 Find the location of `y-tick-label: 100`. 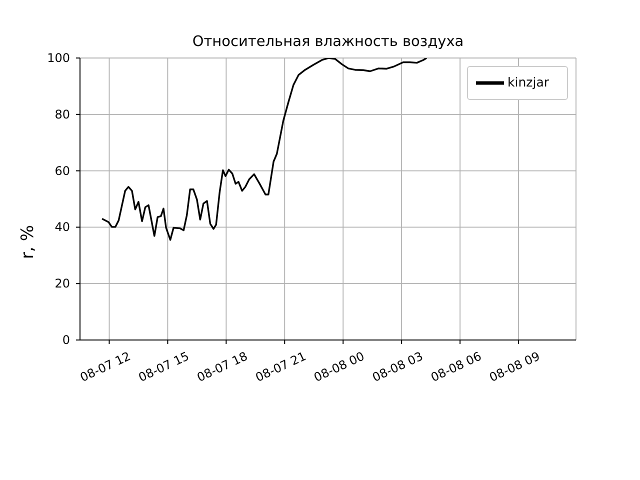

y-tick-label: 100 is located at coordinates (58, 58).